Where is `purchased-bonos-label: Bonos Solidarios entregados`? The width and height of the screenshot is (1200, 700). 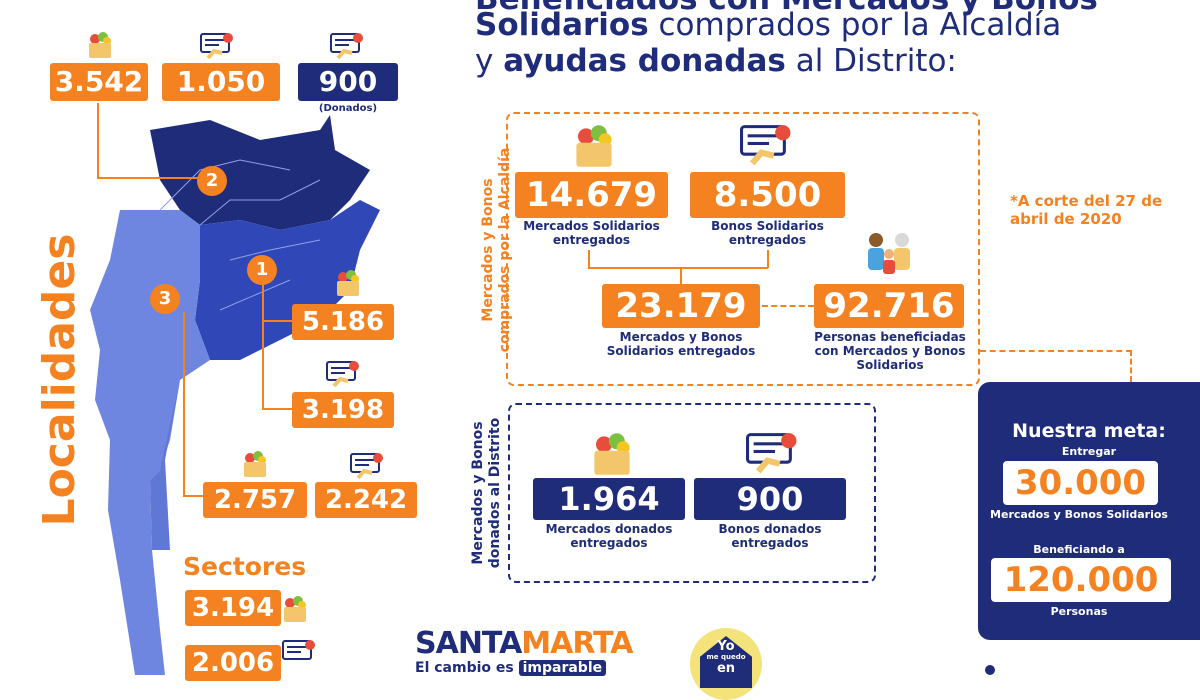 purchased-bonos-label: Bonos Solidarios entregados is located at coordinates (767, 233).